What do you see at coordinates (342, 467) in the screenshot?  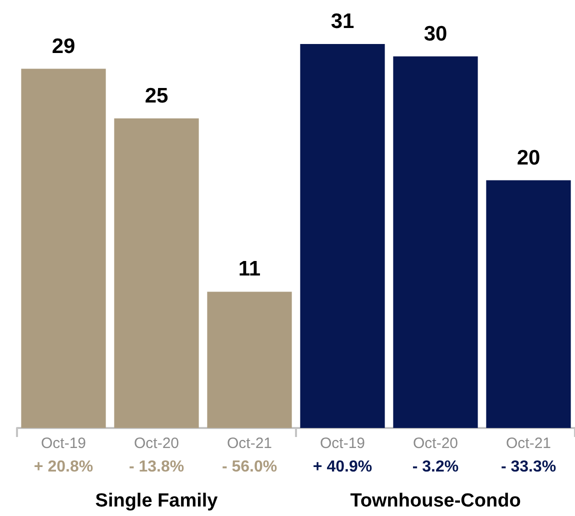 I see `text: + 40.9%` at bounding box center [342, 467].